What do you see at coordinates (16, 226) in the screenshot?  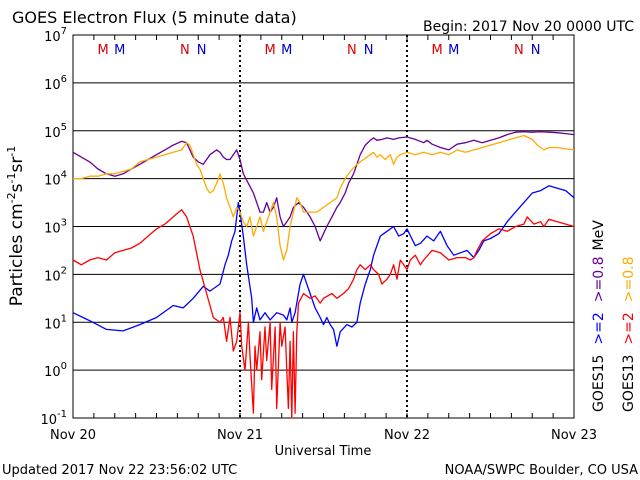 I see `y-axis-label: Particles cm-2s-1sr-1` at bounding box center [16, 226].